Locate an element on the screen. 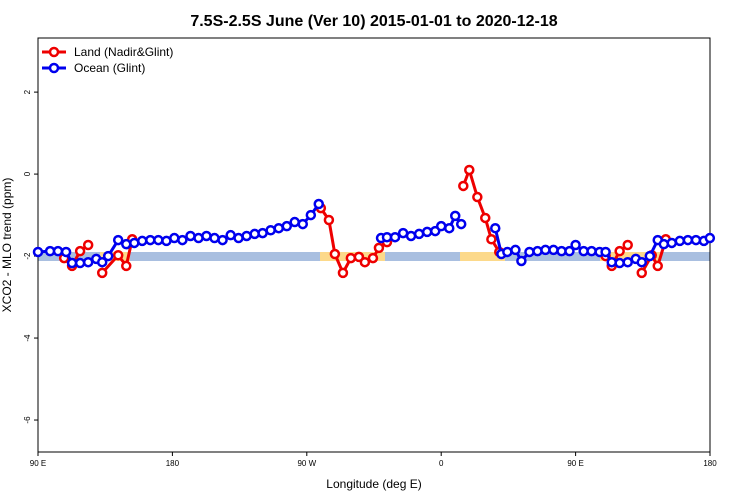 The image size is (750, 500). x-tick-label: 0 is located at coordinates (441, 463).